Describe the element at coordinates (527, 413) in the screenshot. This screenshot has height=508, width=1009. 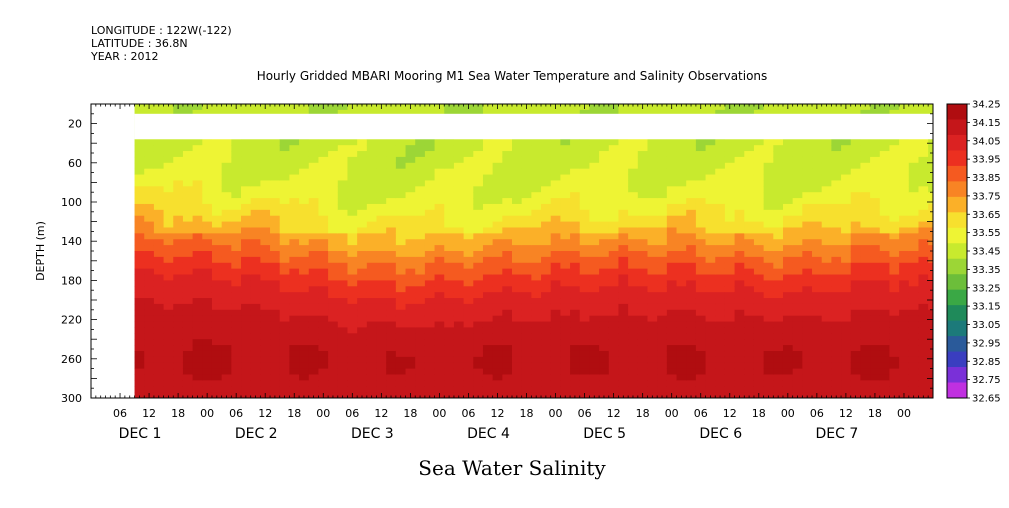
I see `x-tick-label: 18` at that location.